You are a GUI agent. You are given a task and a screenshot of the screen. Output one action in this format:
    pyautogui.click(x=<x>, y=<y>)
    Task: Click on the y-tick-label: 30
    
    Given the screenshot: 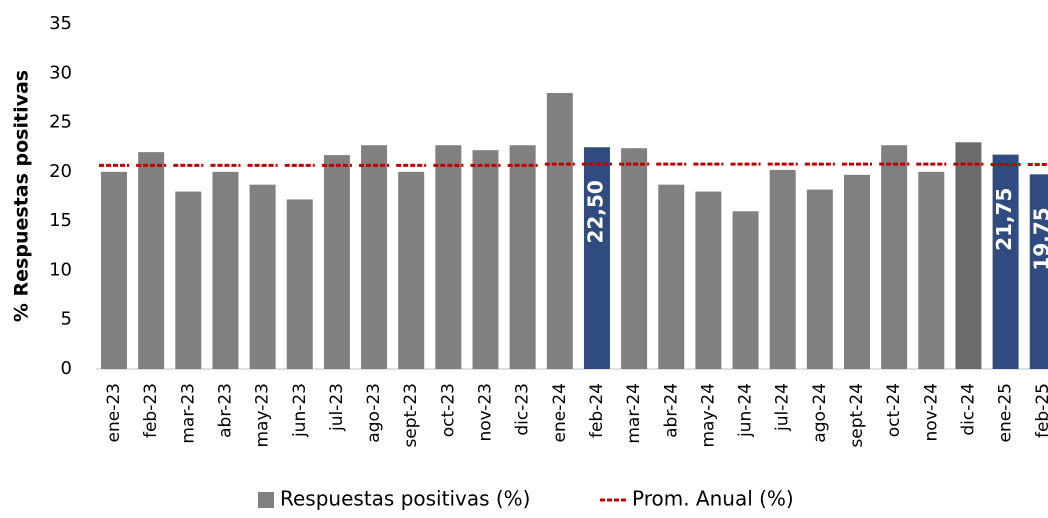 What is the action you would take?
    pyautogui.click(x=60, y=72)
    